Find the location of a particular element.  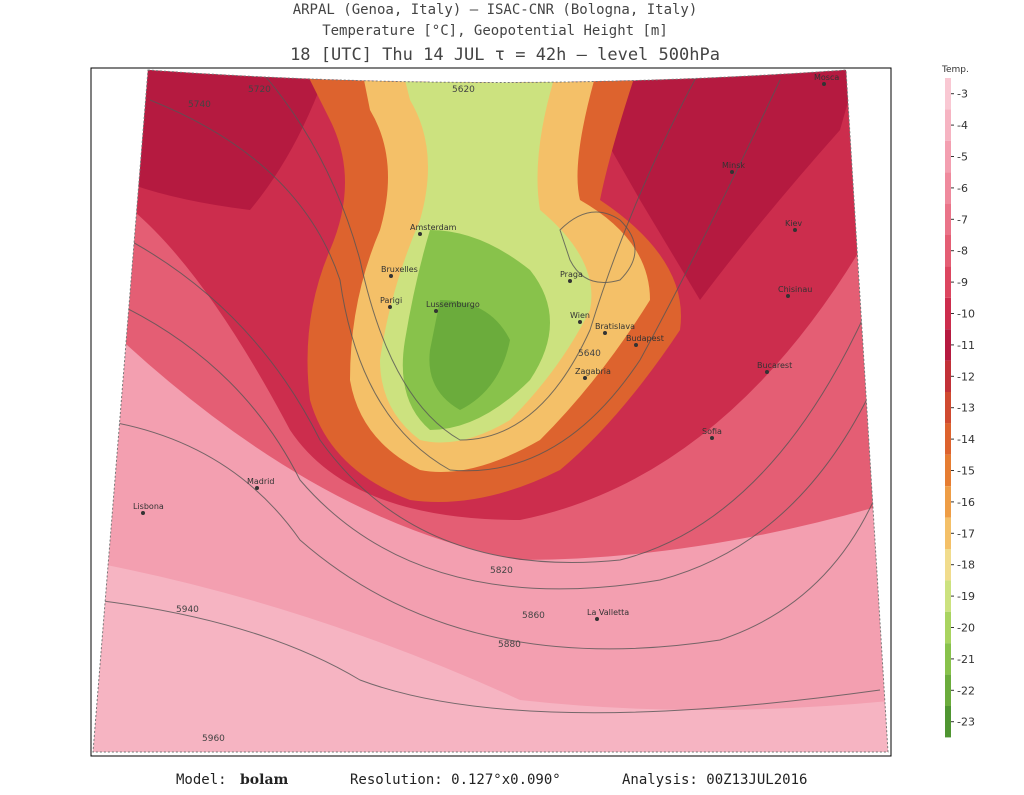

city-label: Budapest is located at coordinates (645, 338).